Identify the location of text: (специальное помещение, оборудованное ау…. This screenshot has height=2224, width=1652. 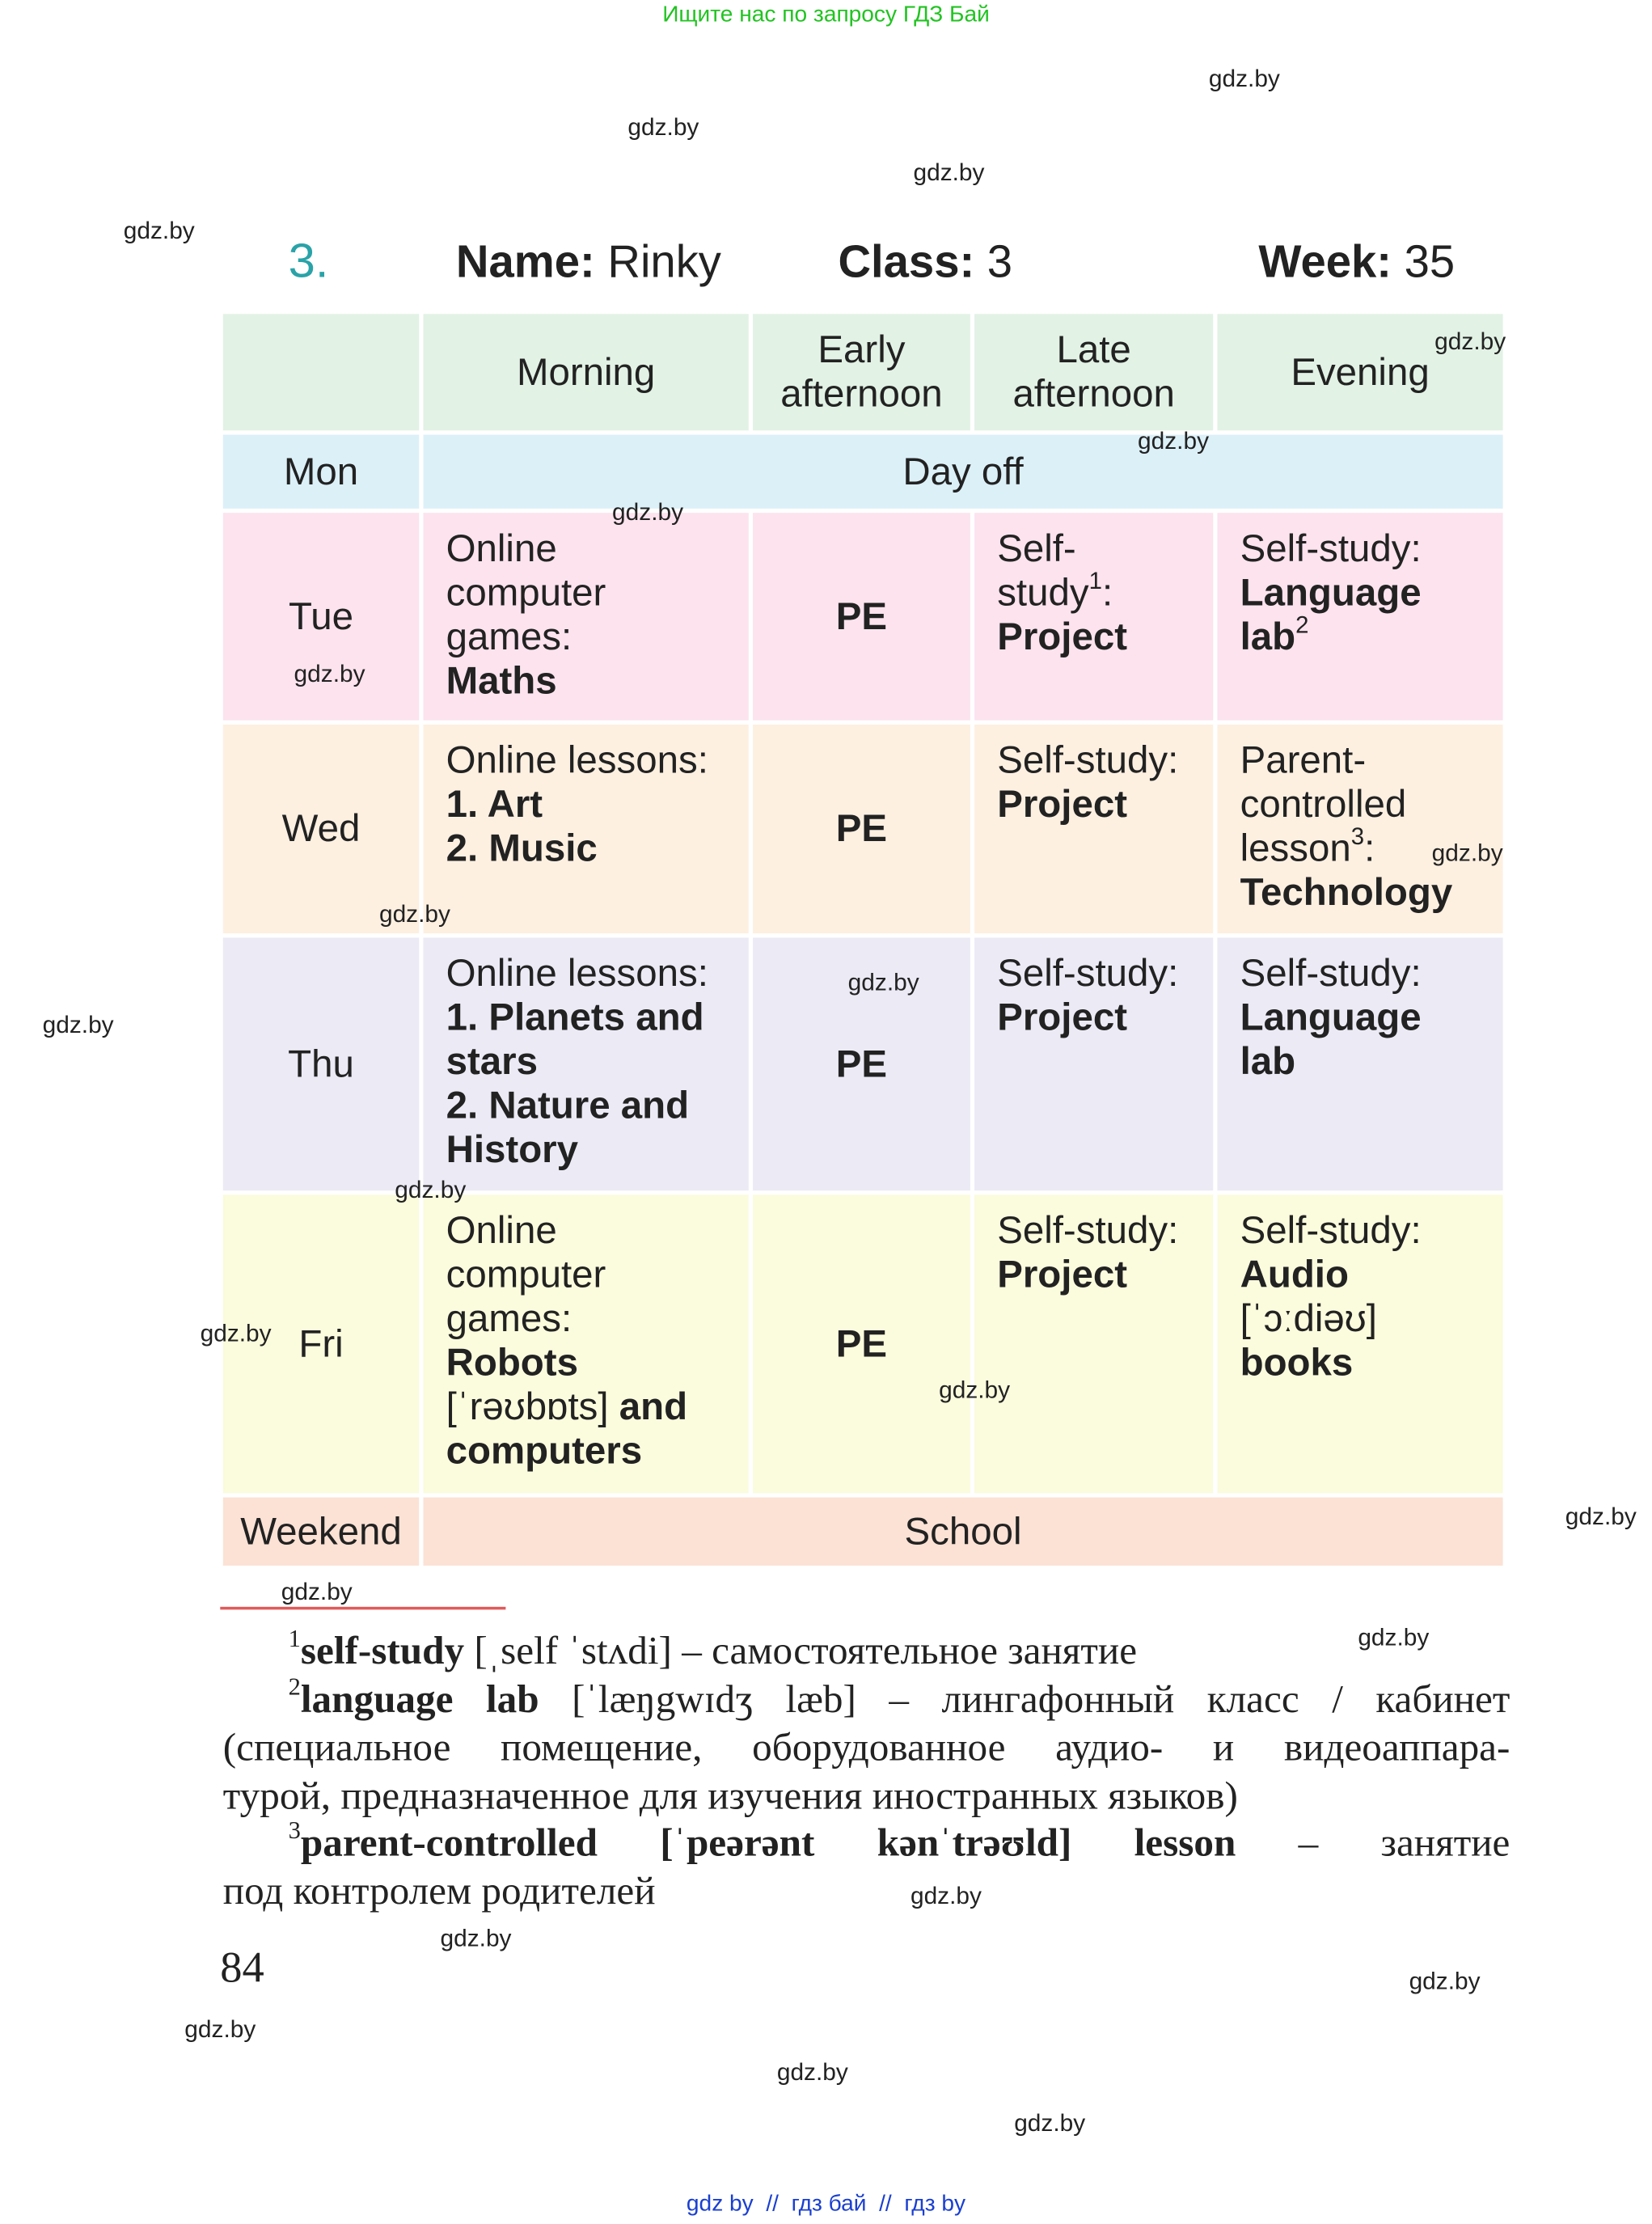
(866, 1748).